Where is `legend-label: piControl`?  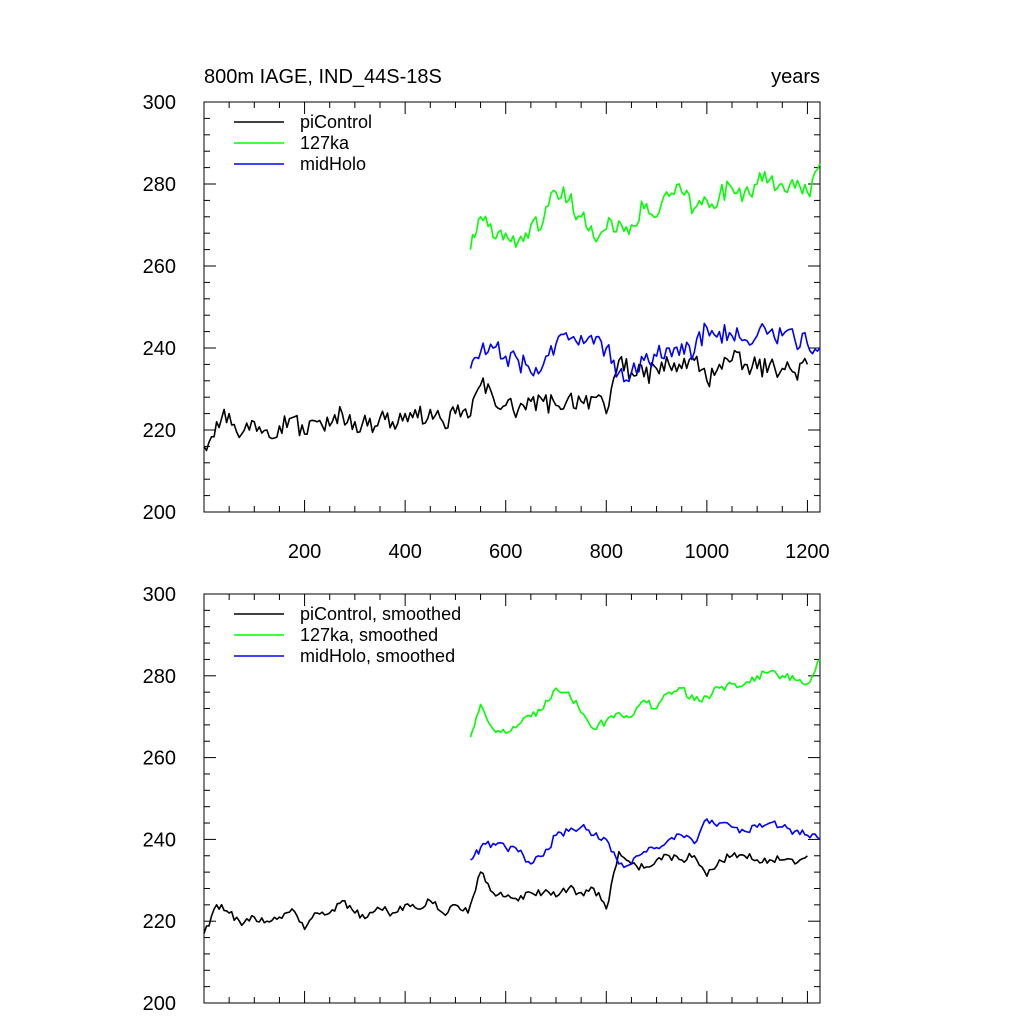 legend-label: piControl is located at coordinates (336, 122).